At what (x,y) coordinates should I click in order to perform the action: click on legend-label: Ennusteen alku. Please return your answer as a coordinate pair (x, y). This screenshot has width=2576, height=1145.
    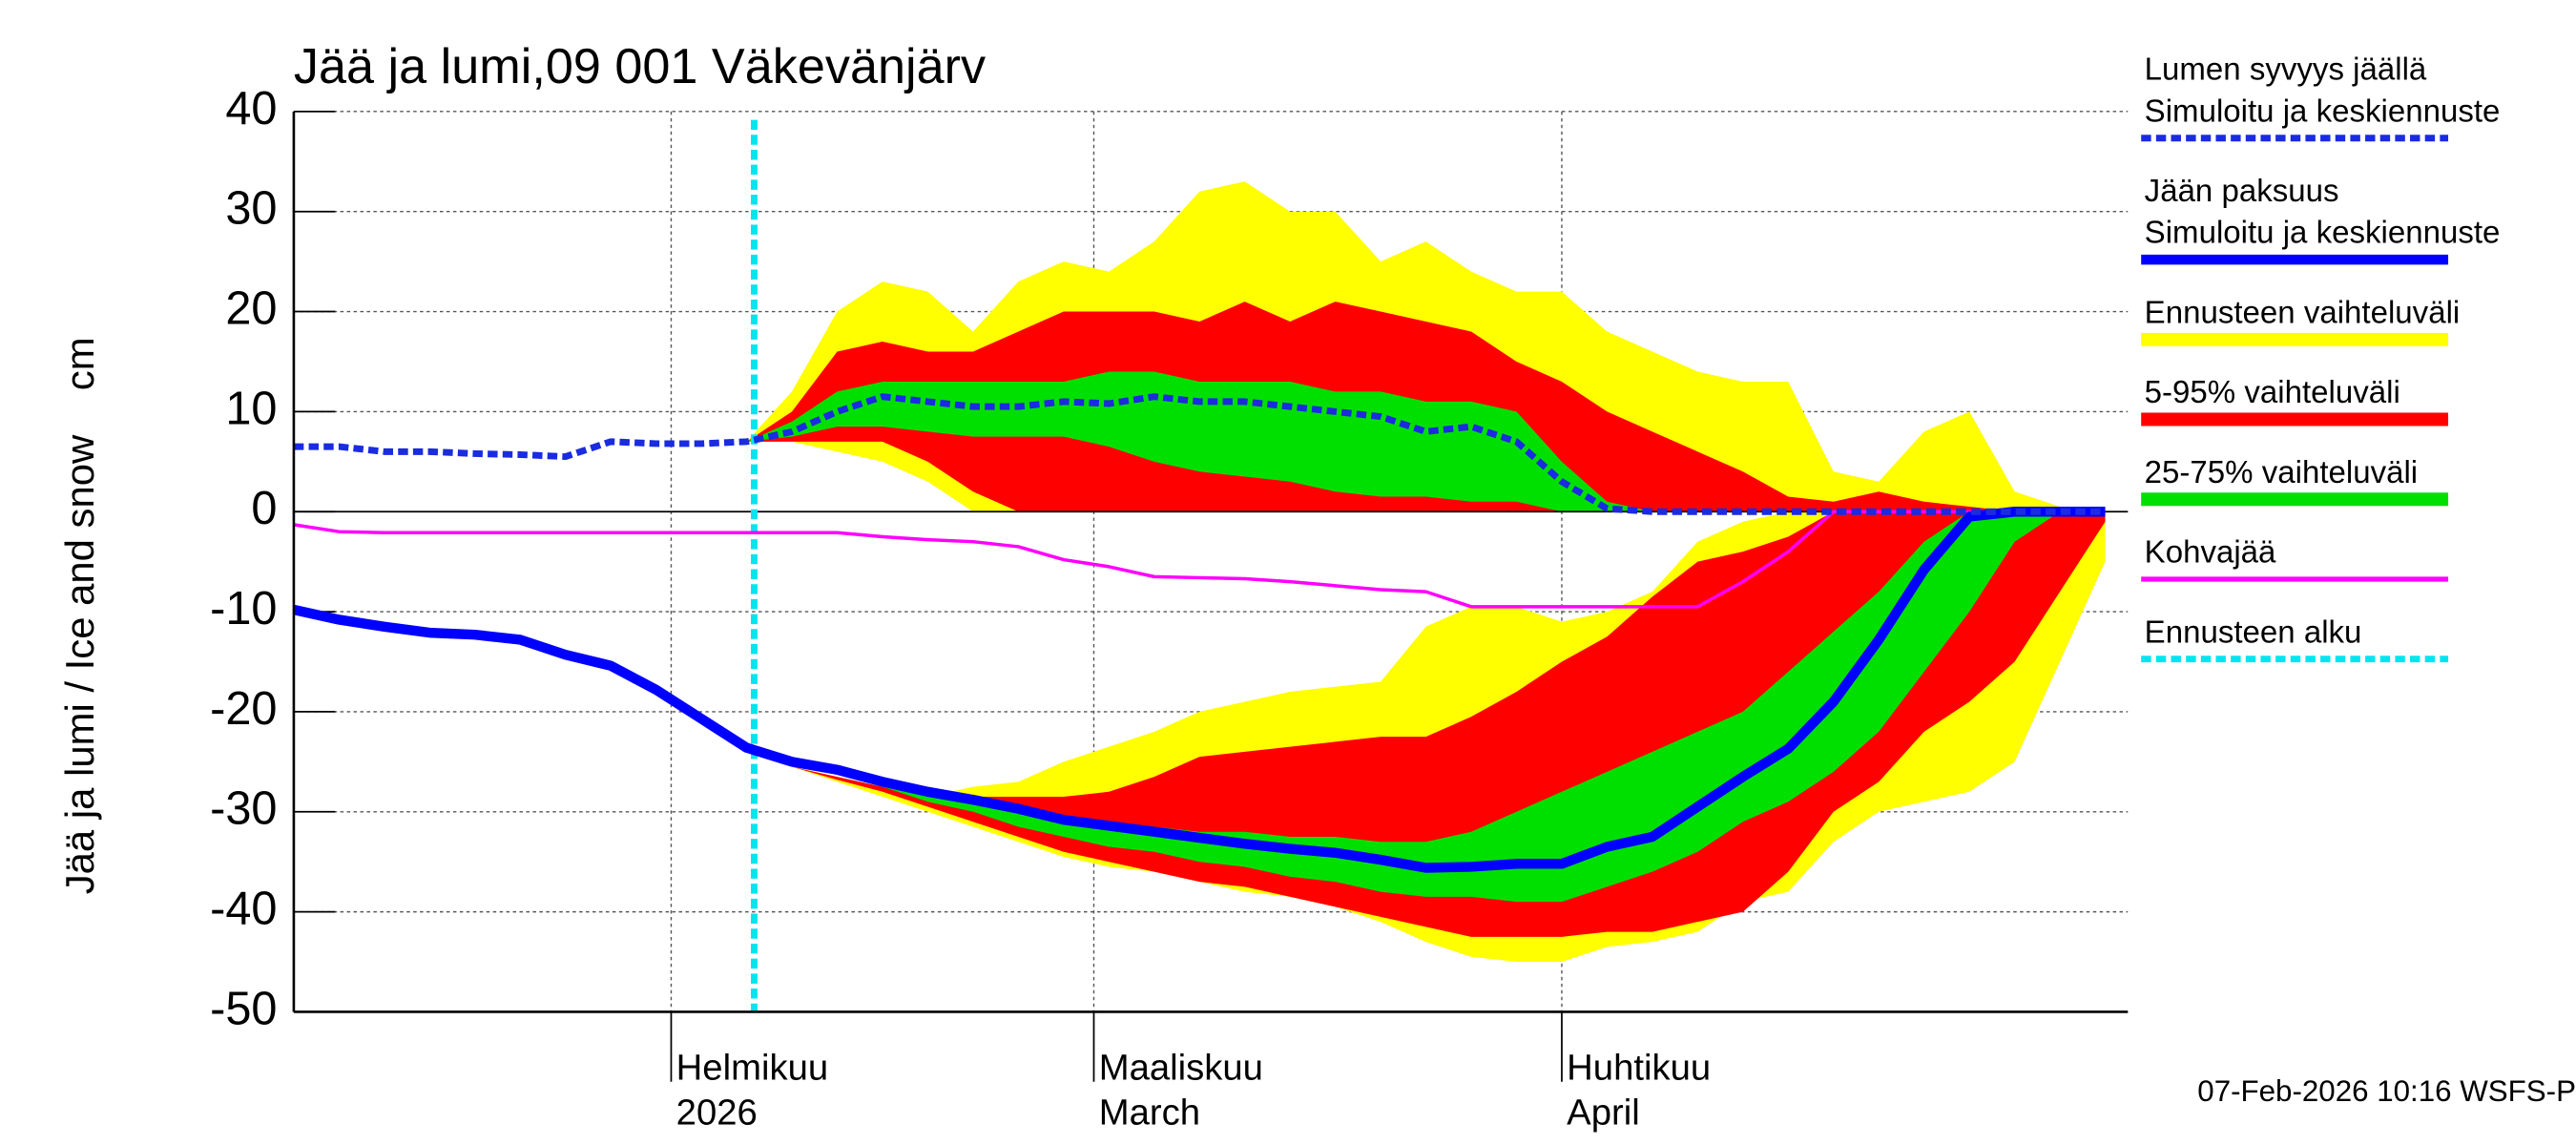
    Looking at the image, I should click on (2253, 632).